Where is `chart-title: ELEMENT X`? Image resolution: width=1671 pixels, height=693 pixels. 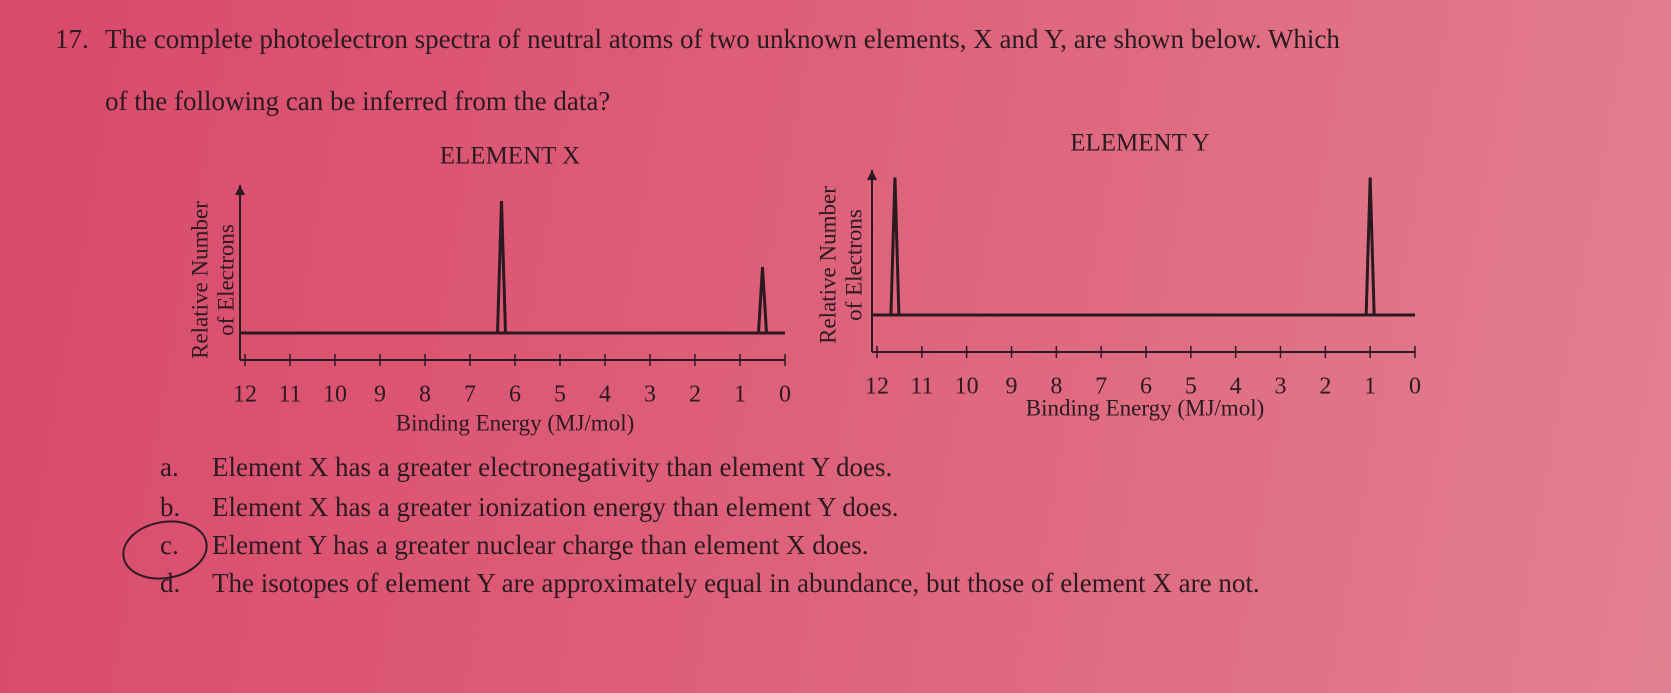 chart-title: ELEMENT X is located at coordinates (510, 156).